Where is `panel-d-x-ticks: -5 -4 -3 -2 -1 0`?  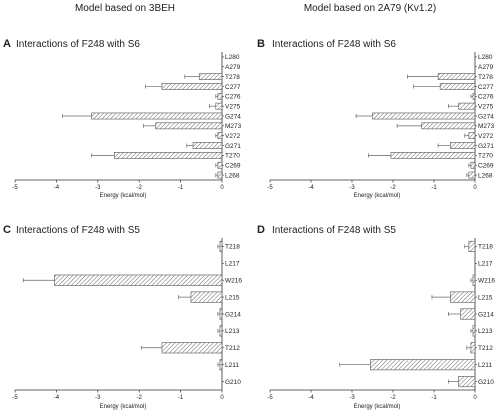
panel-d-x-ticks: -5 -4 -3 -2 -1 0 is located at coordinates (372, 398).